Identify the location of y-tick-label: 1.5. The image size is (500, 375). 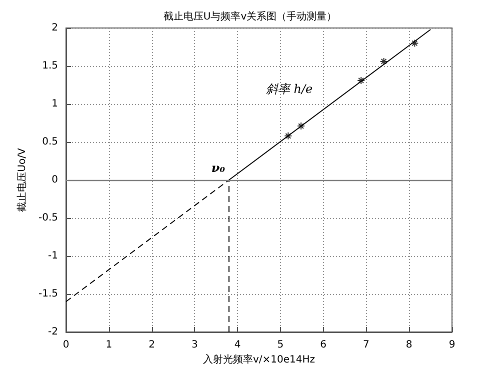
(50, 66).